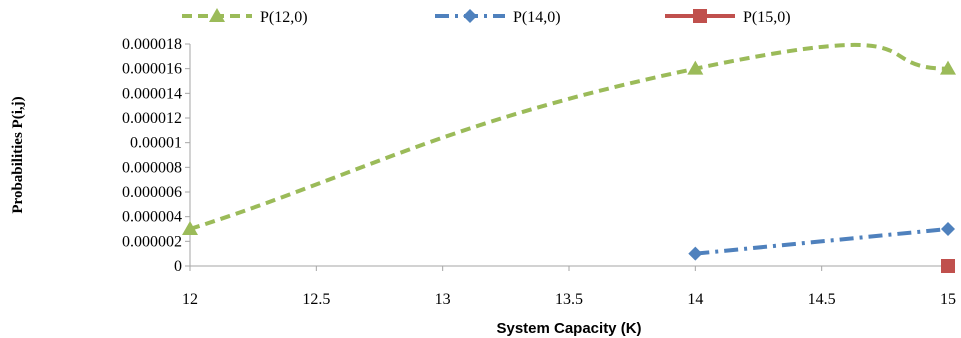 This screenshot has width=961, height=338. Describe the element at coordinates (537, 17) in the screenshot. I see `legend-label: P(14,0)` at that location.